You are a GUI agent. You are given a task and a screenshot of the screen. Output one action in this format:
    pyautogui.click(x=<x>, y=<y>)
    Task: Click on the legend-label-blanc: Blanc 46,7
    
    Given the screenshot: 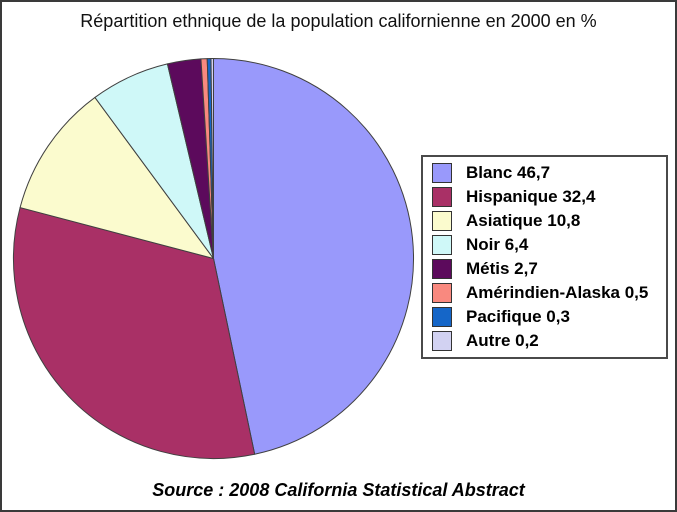 What is the action you would take?
    pyautogui.click(x=508, y=172)
    